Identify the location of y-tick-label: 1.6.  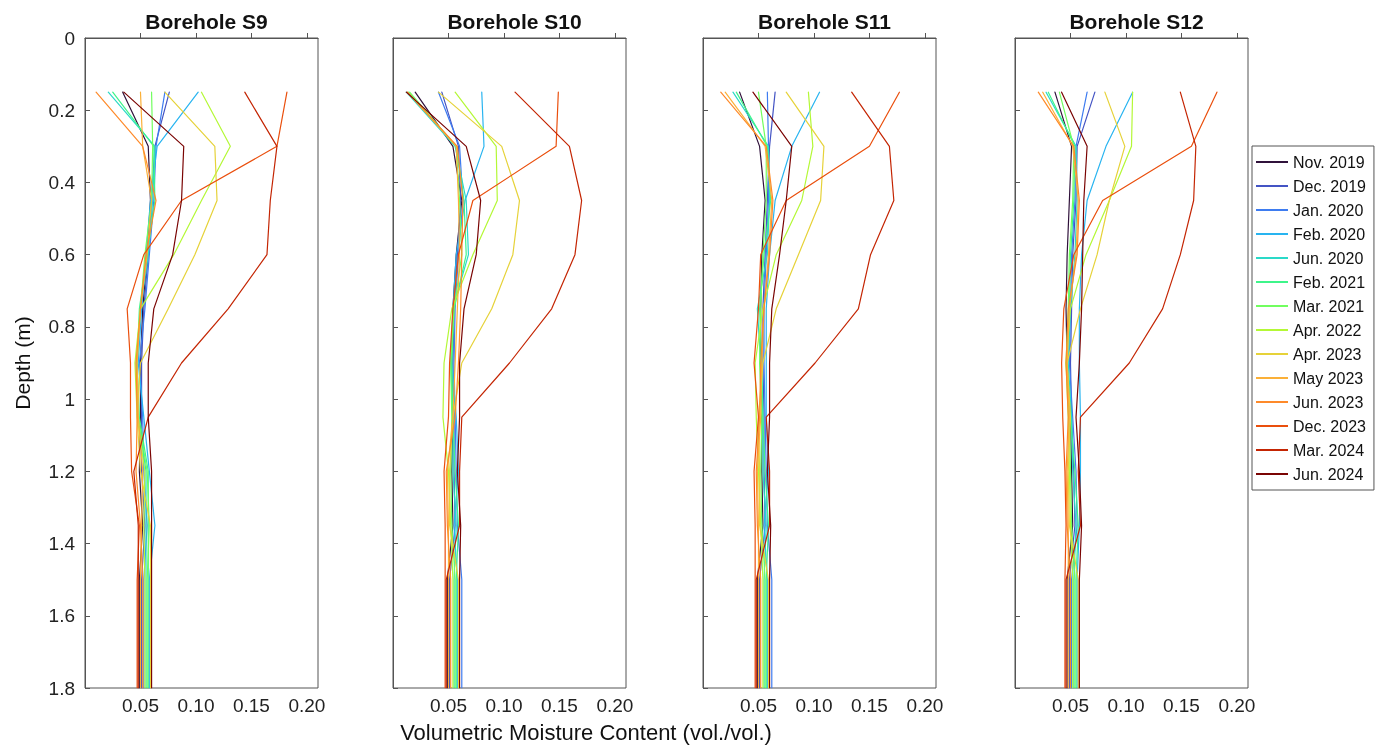
(61, 616).